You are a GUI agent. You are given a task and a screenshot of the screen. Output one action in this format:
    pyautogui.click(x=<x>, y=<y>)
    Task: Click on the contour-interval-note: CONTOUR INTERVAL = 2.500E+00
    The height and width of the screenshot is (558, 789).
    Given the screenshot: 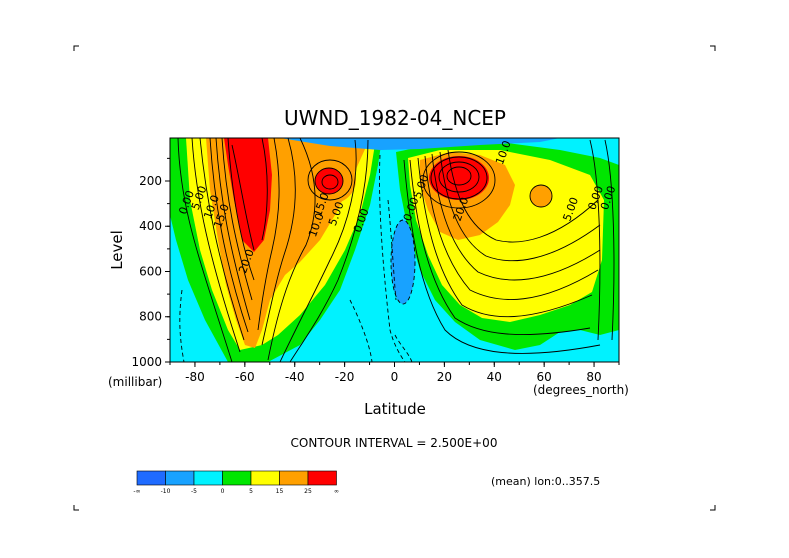 What is the action you would take?
    pyautogui.click(x=394, y=443)
    